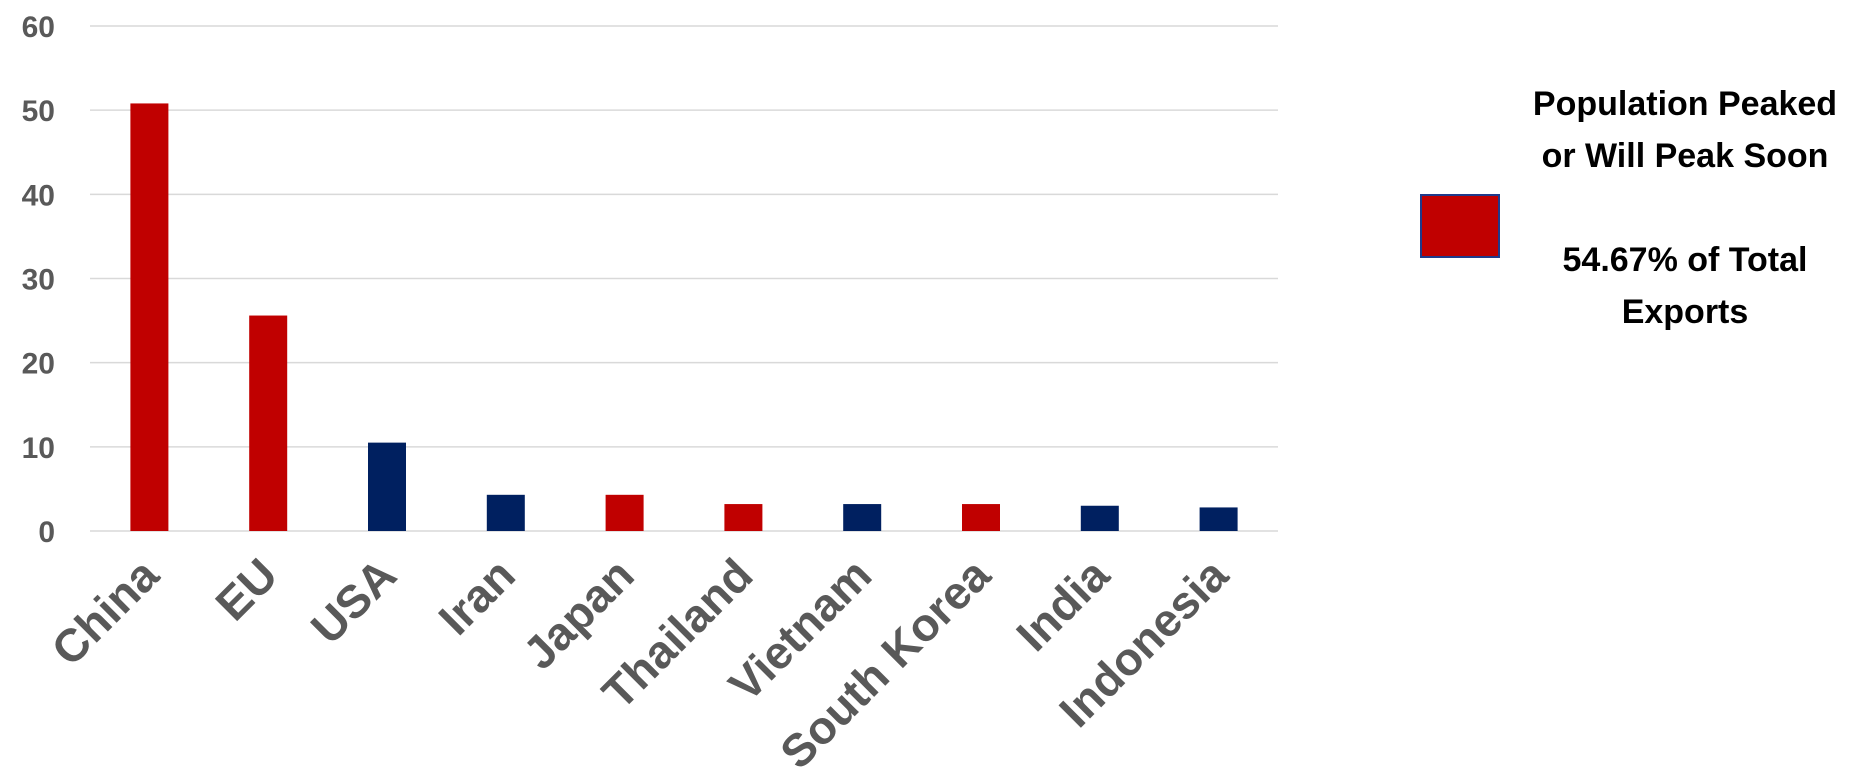 This screenshot has width=1850, height=781. What do you see at coordinates (743, 517) in the screenshot?
I see `bar-thailand` at bounding box center [743, 517].